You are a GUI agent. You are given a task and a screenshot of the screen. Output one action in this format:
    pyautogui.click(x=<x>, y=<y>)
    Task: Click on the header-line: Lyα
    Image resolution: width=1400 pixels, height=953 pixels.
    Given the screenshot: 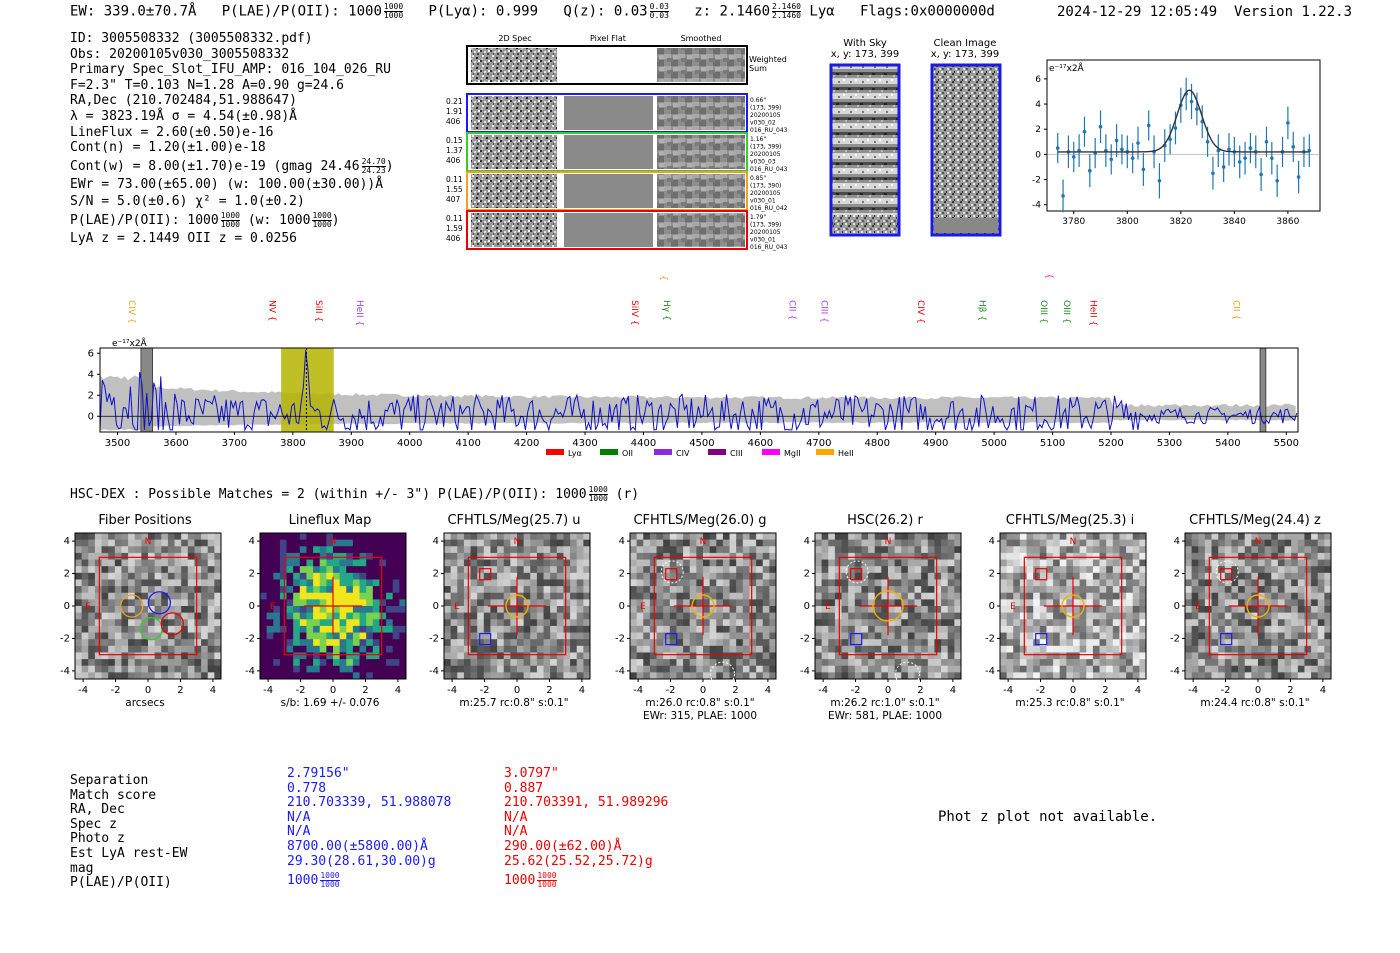 What is the action you would take?
    pyautogui.click(x=822, y=11)
    